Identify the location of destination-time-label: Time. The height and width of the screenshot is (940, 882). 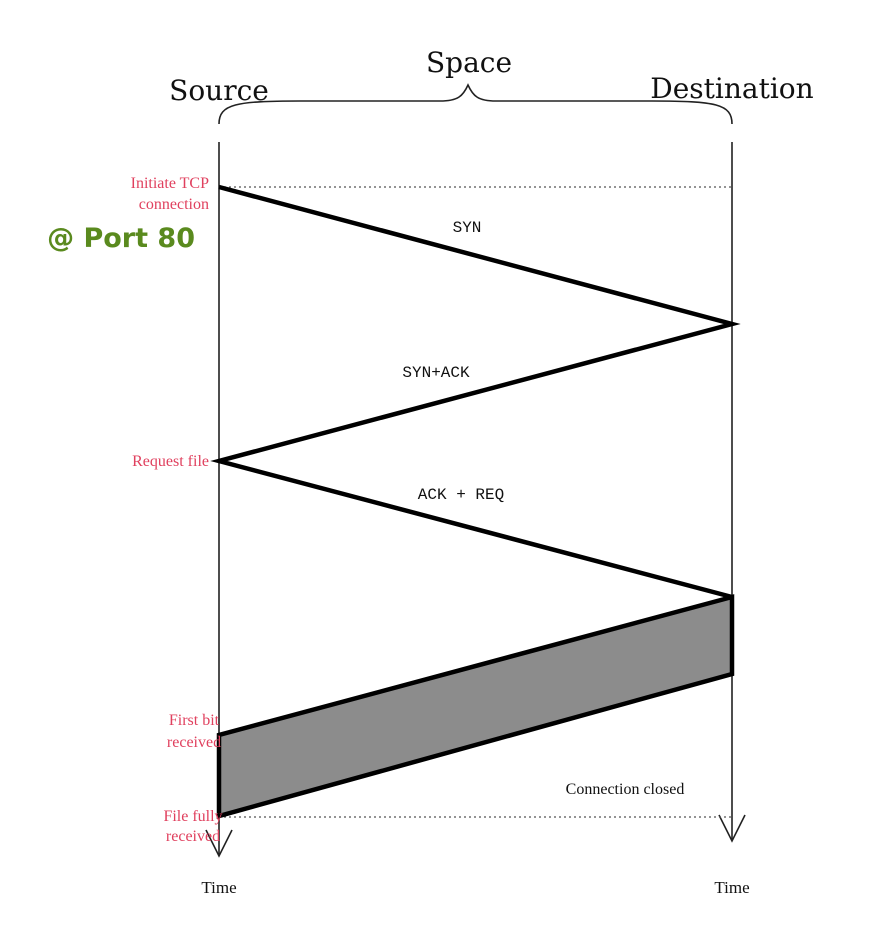
(731, 887).